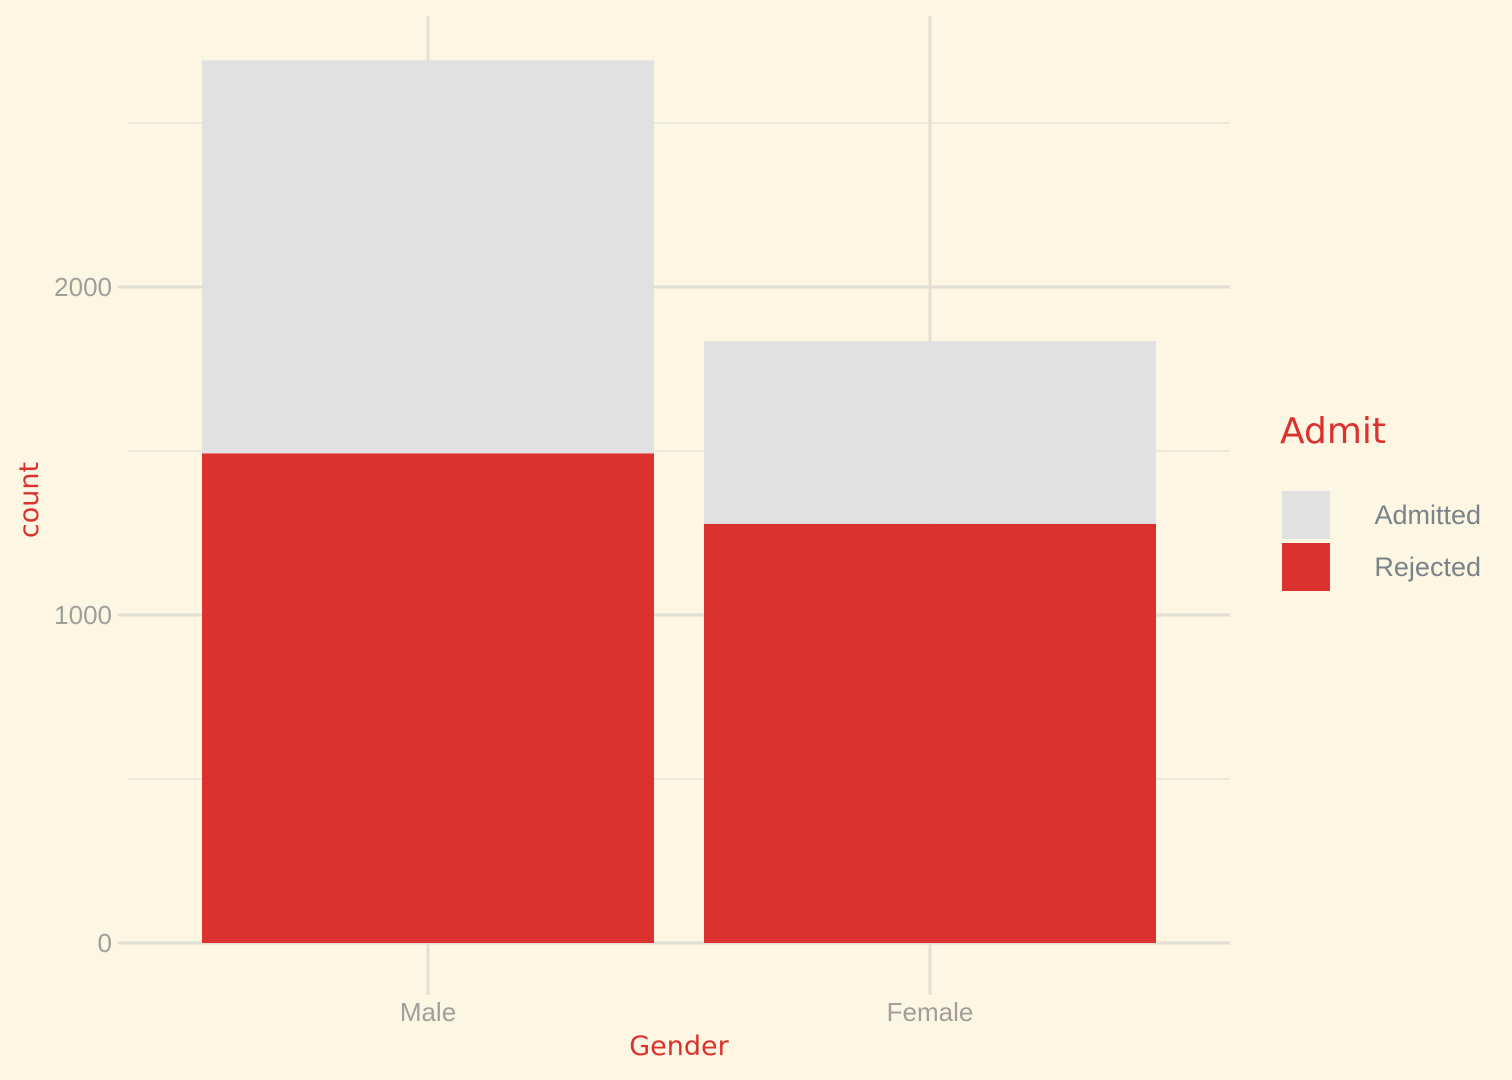  What do you see at coordinates (930, 432) in the screenshot?
I see `bar-admitted-female` at bounding box center [930, 432].